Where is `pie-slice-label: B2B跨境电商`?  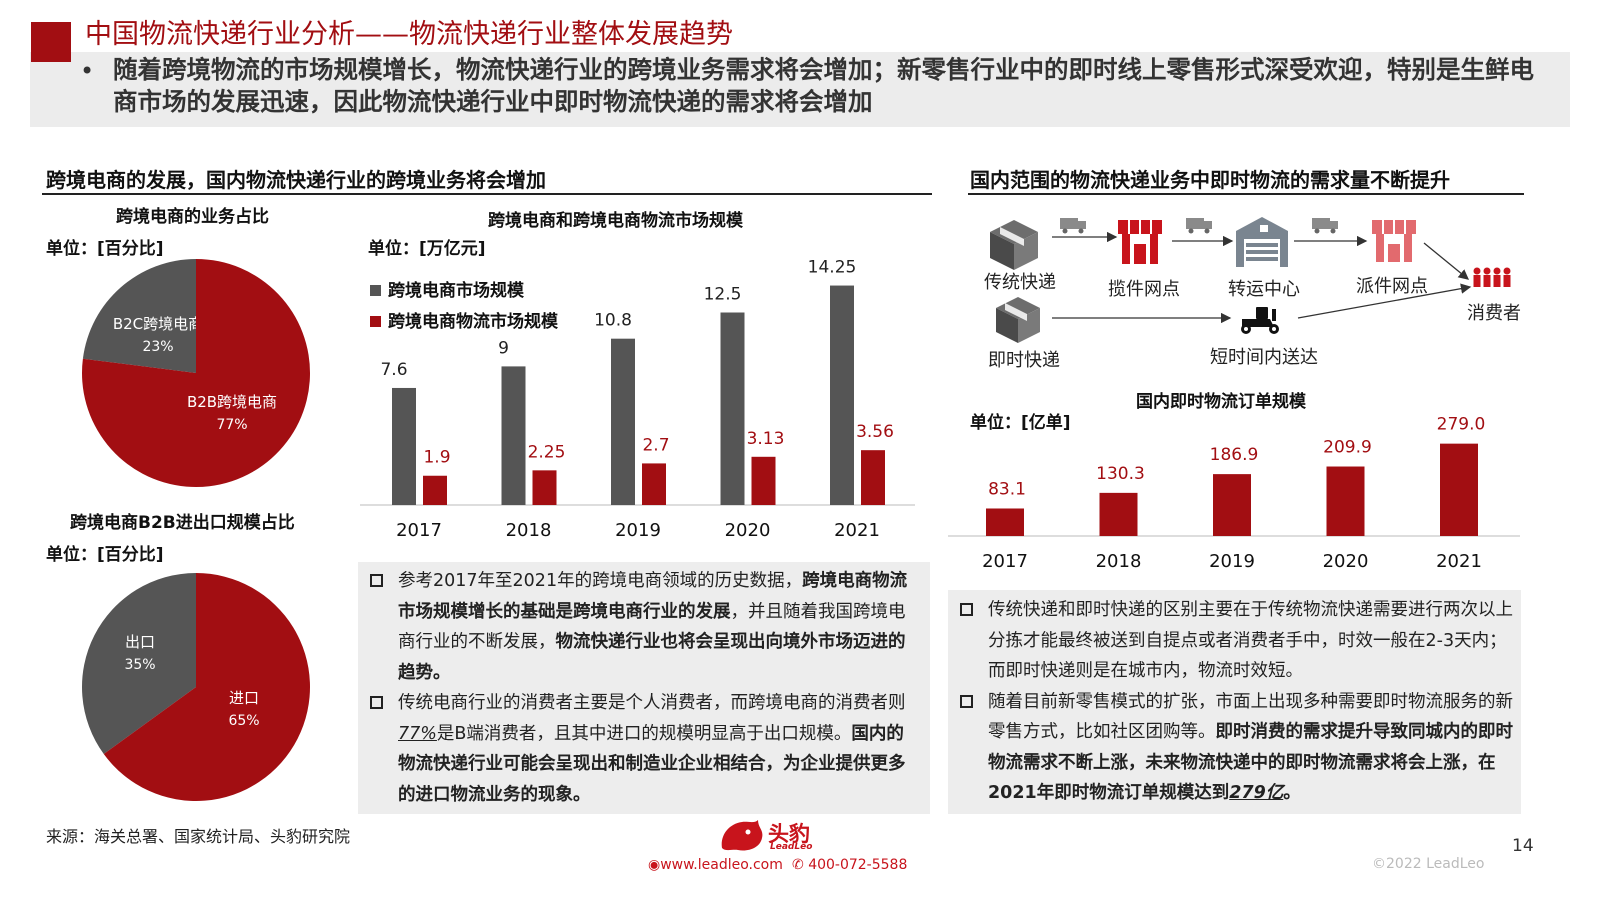 pie-slice-label: B2B跨境电商 is located at coordinates (232, 402).